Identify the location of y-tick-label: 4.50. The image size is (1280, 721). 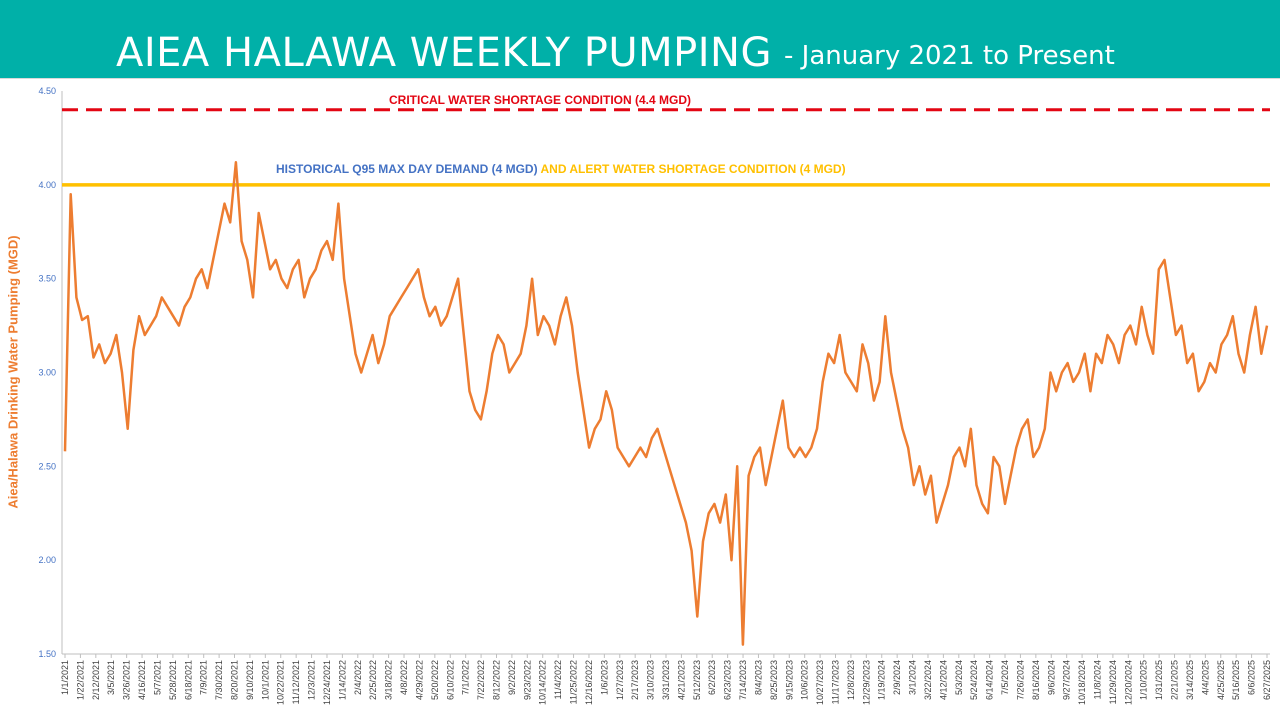
(47, 91).